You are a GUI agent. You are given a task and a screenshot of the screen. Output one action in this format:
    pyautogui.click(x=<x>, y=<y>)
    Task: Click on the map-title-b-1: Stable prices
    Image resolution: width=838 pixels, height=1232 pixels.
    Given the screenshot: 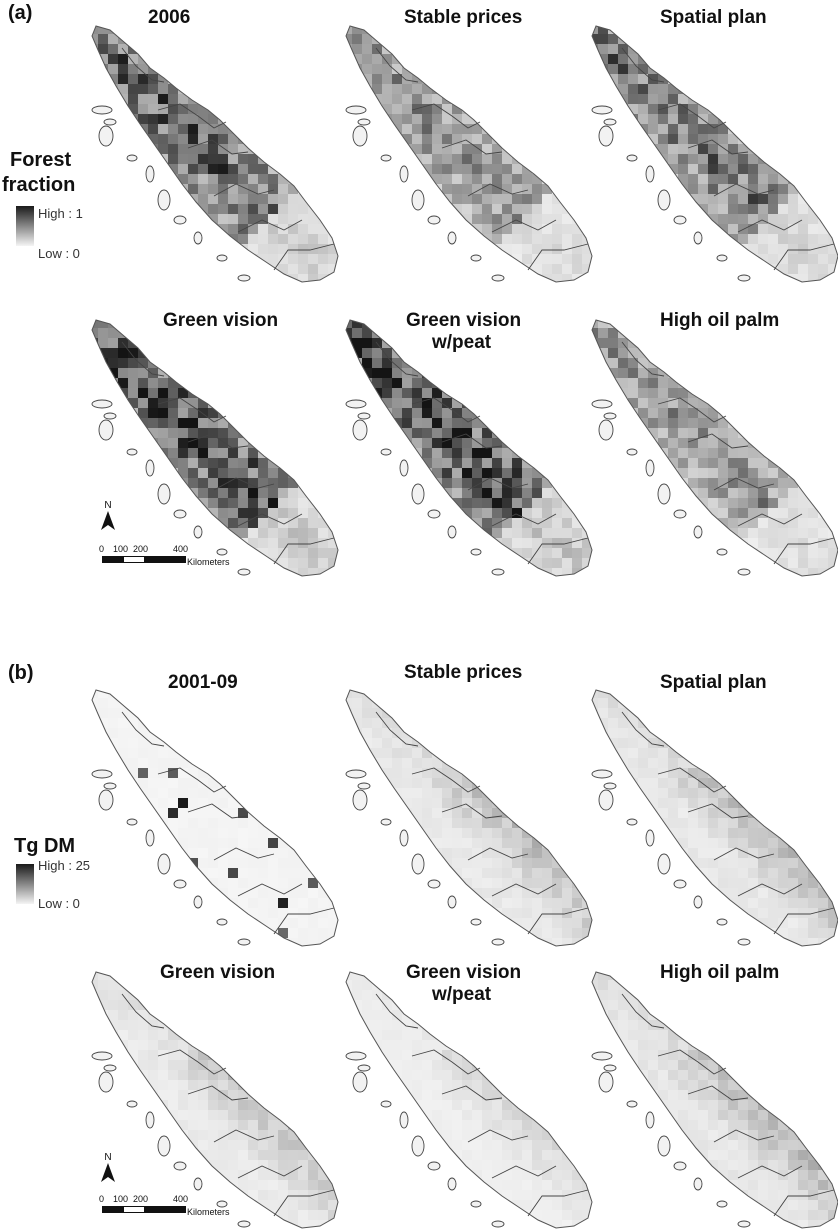 What is the action you would take?
    pyautogui.click(x=463, y=672)
    